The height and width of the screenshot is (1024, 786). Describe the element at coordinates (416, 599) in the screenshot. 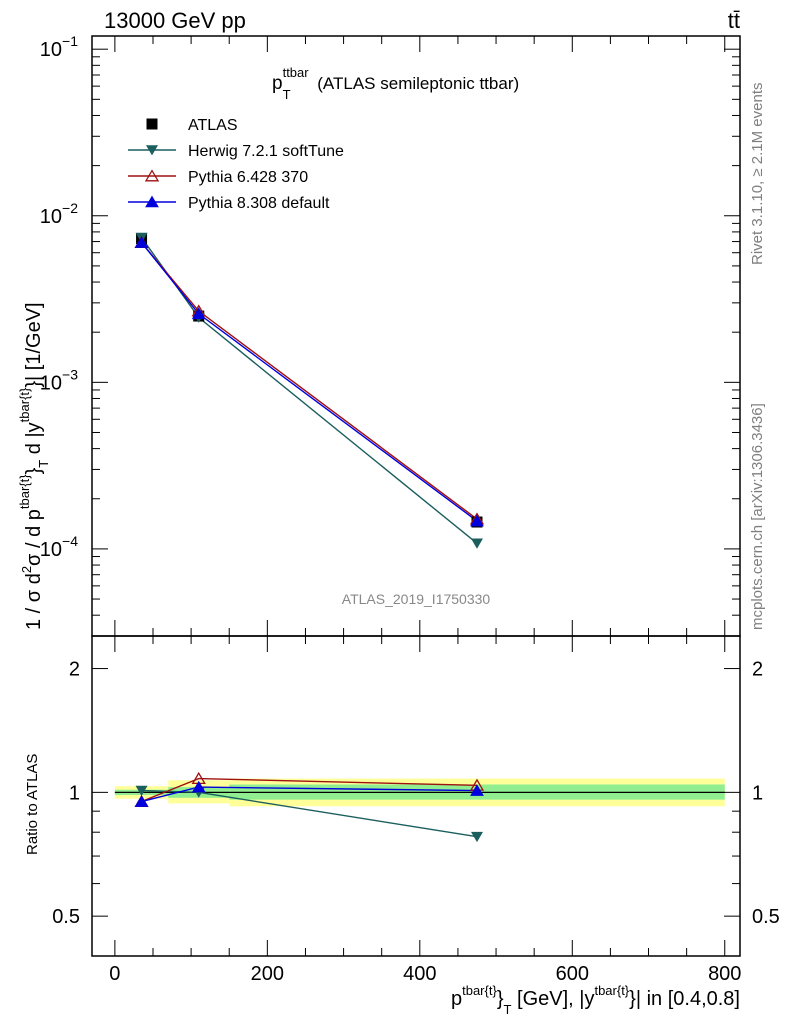

I see `watermark: ATLAS_2019_I1750330` at that location.